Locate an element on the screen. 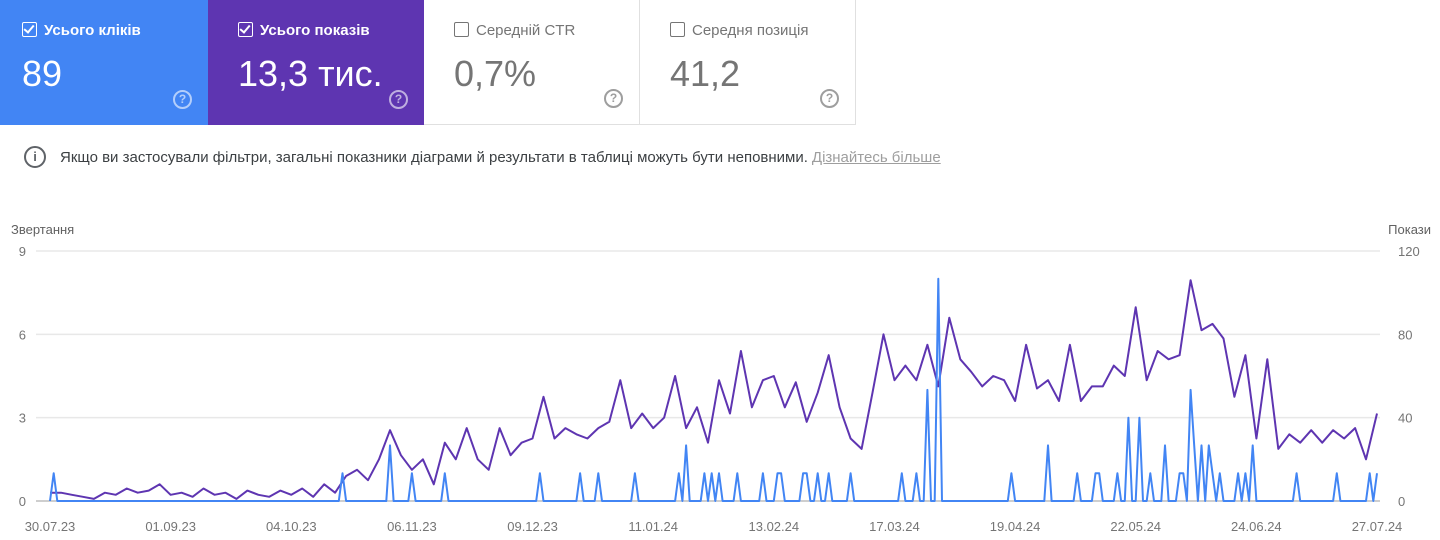 The height and width of the screenshot is (540, 1440). card-total-clicks: Усього кліків 89 ? is located at coordinates (104, 62).